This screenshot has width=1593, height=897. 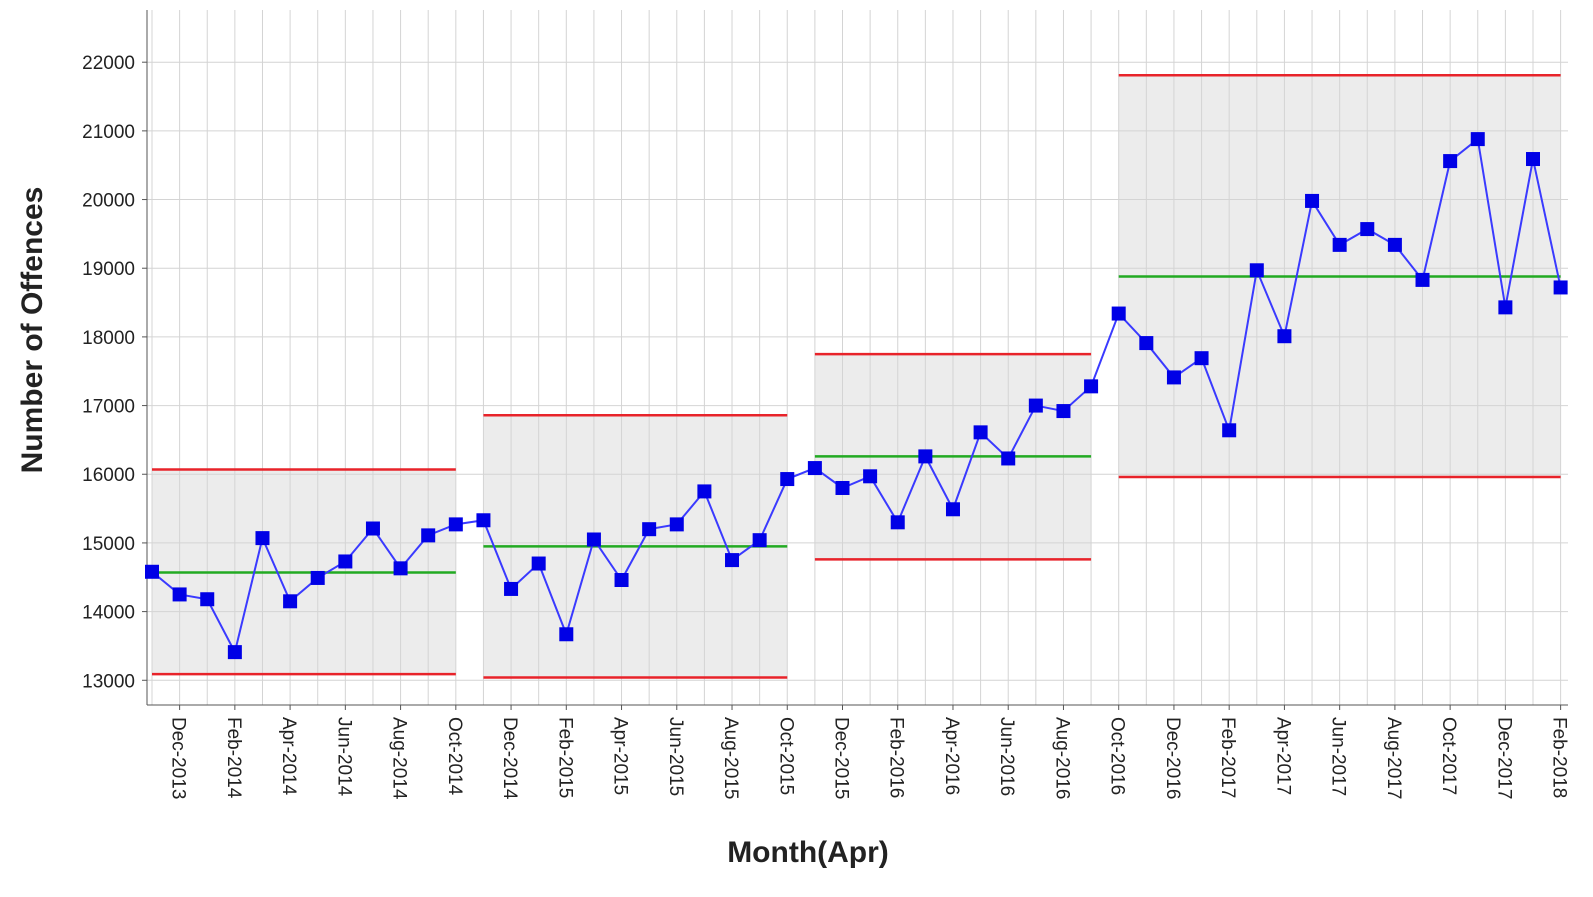 What do you see at coordinates (1559, 757) in the screenshot?
I see `x-tick-label: Feb-2018` at bounding box center [1559, 757].